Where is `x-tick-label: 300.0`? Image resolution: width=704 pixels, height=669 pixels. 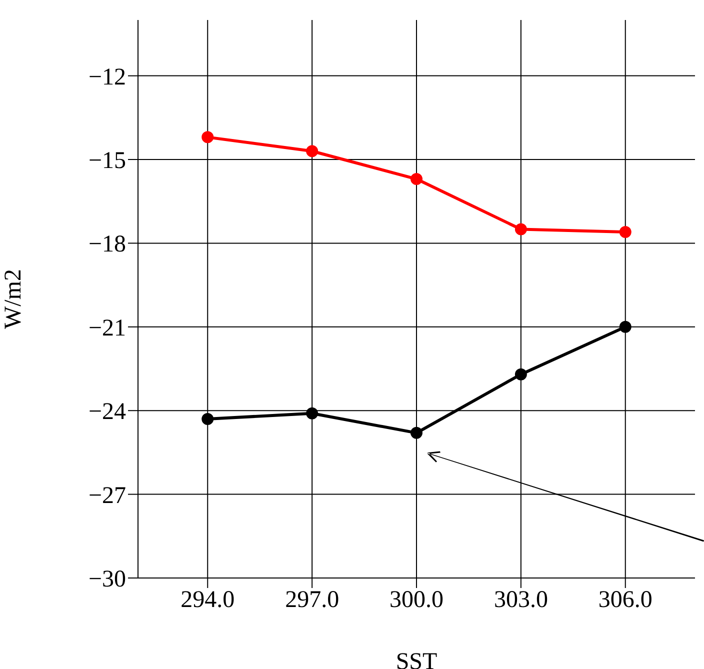
x-tick-label: 300.0 is located at coordinates (417, 600).